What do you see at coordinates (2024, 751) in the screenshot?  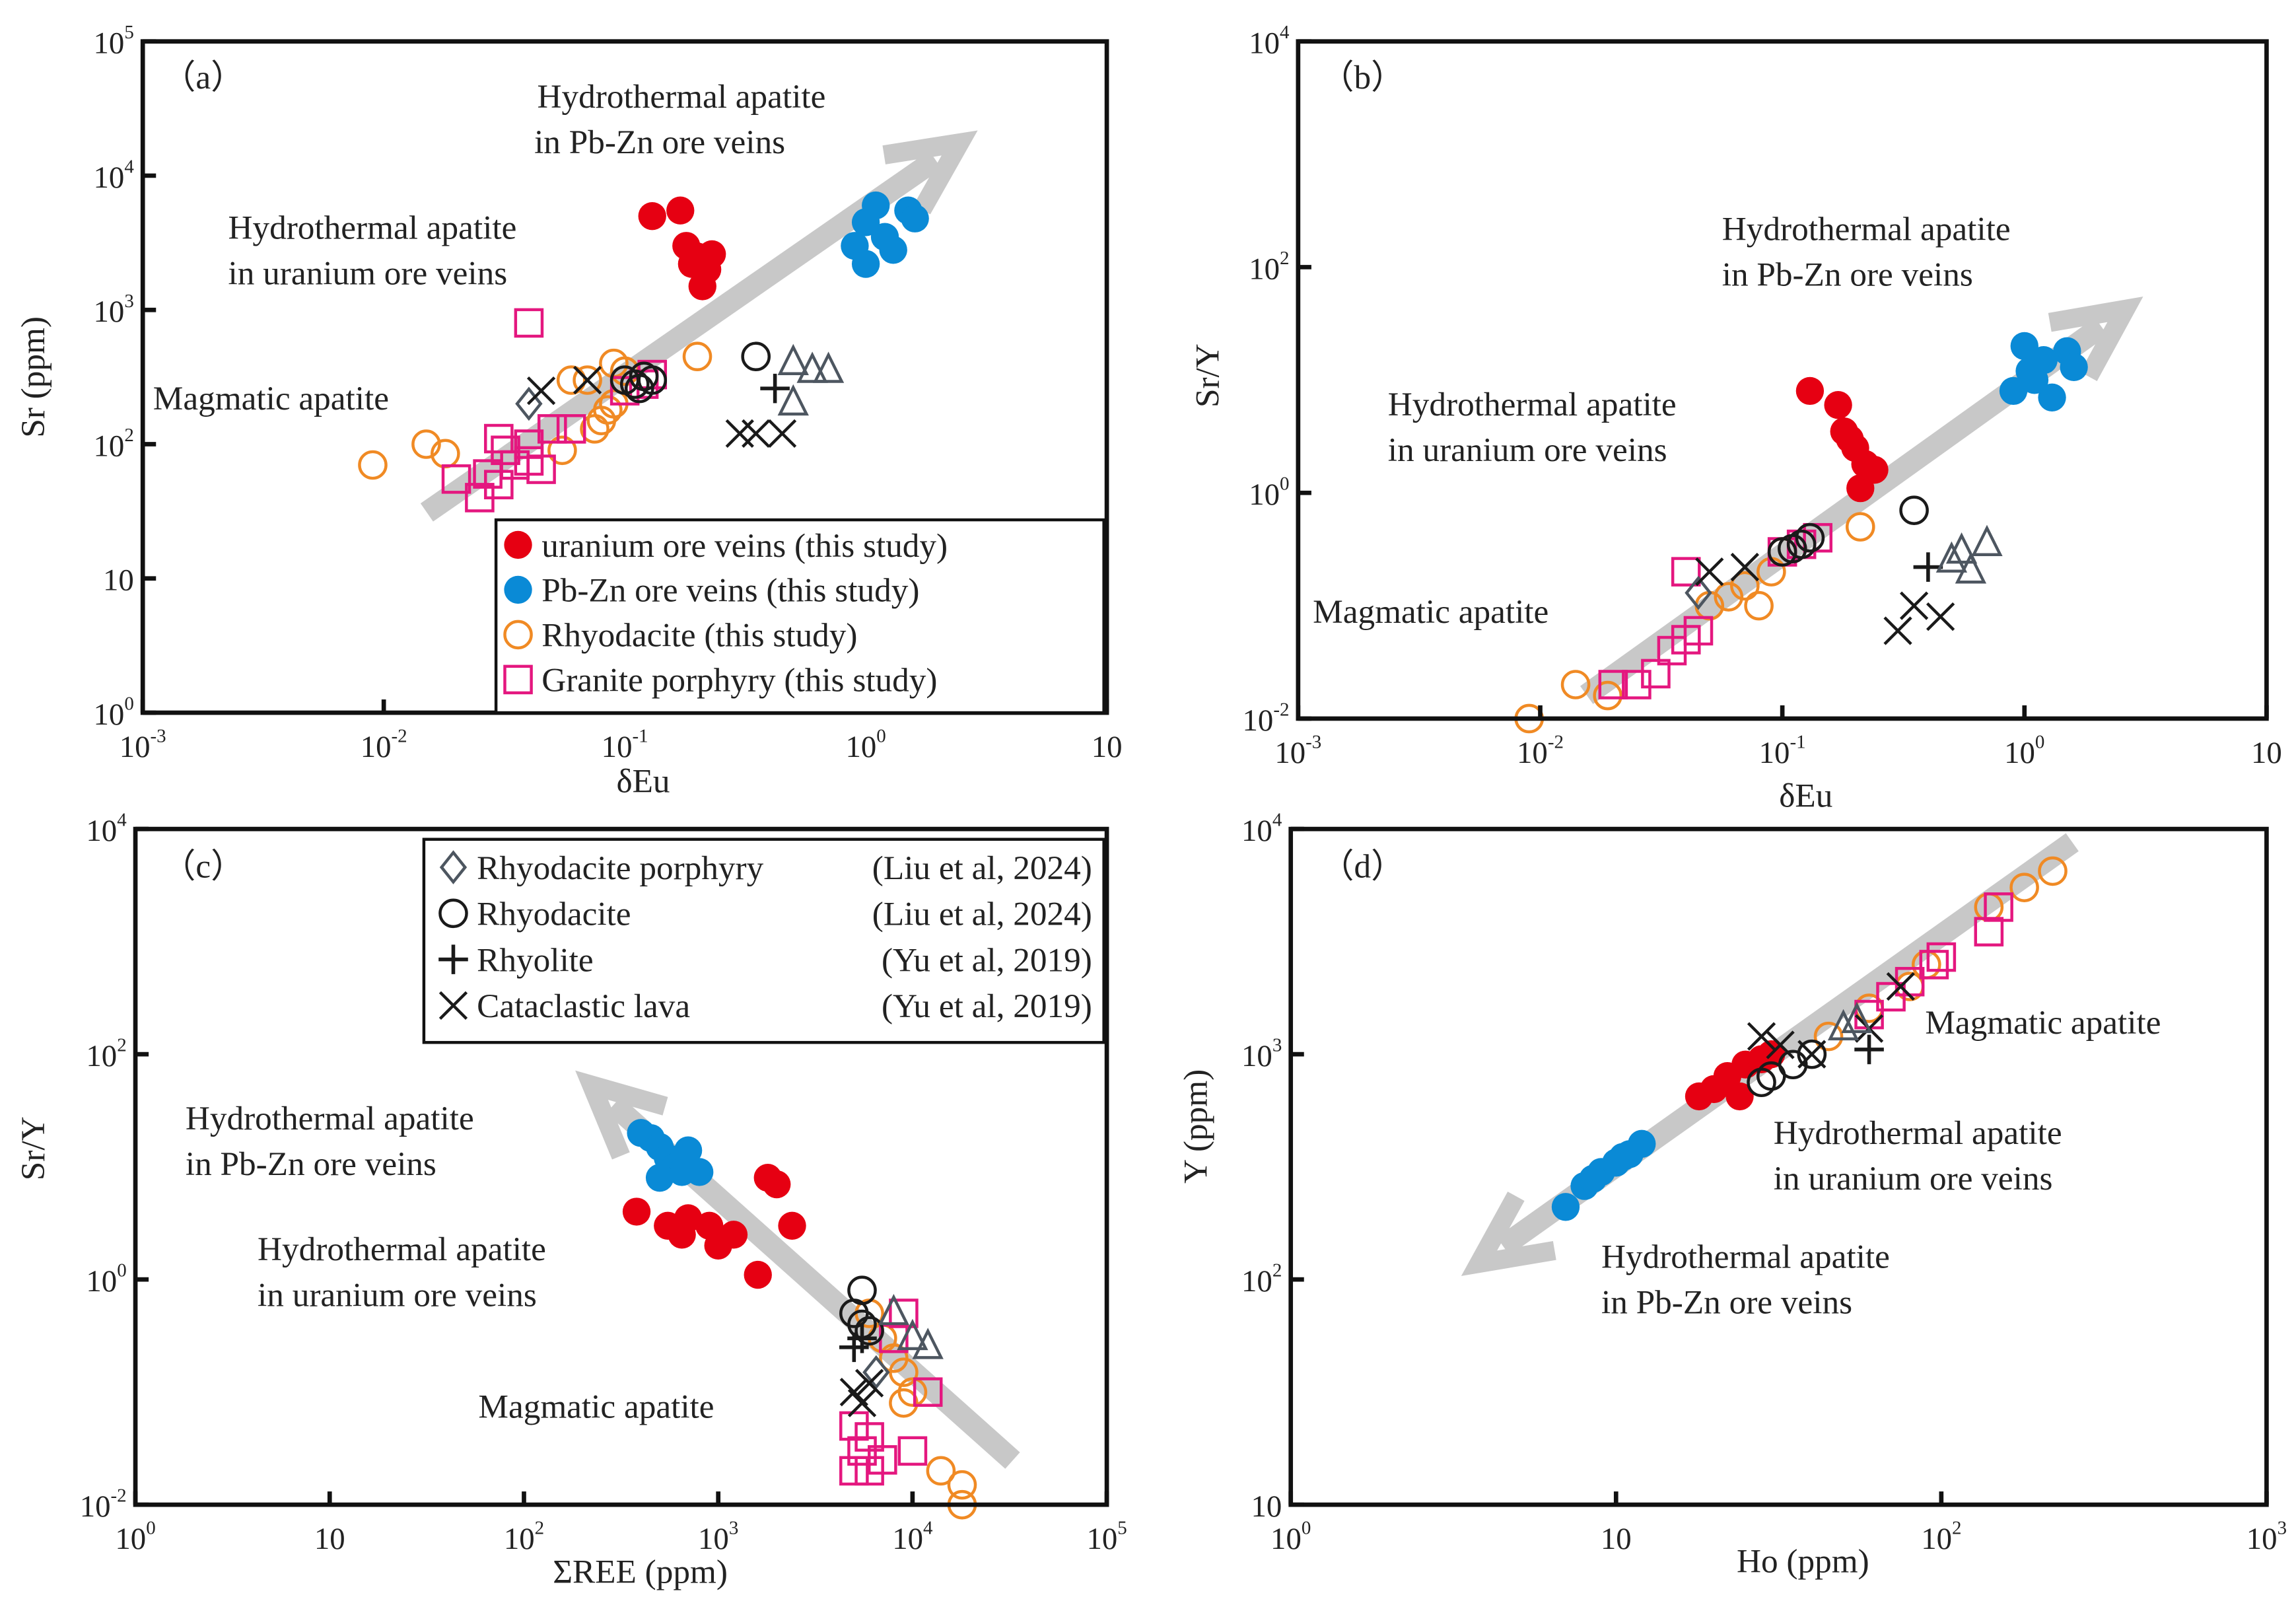 I see `x-tick-label: 10⁰` at bounding box center [2024, 751].